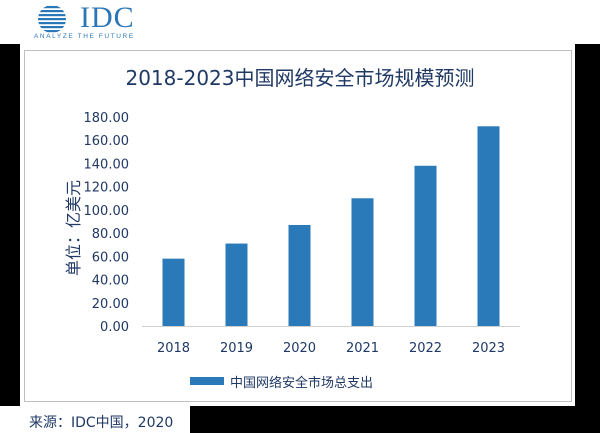 The height and width of the screenshot is (433, 600). What do you see at coordinates (107, 211) in the screenshot?
I see `y-tick-label: 100.00` at bounding box center [107, 211].